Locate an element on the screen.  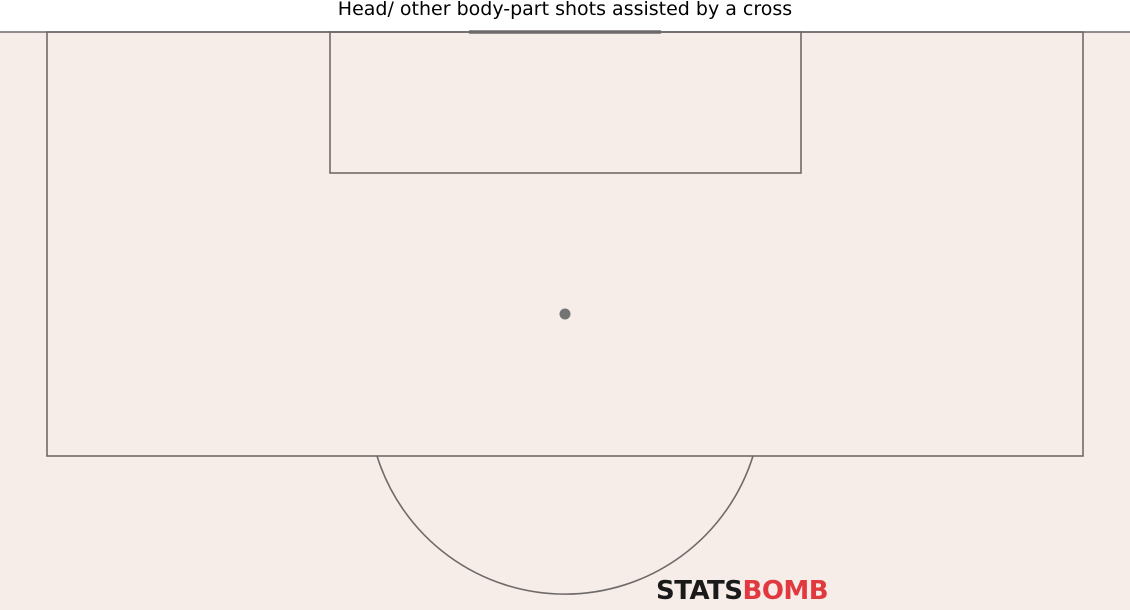
logo-text-bomb: BOMB is located at coordinates (785, 591).